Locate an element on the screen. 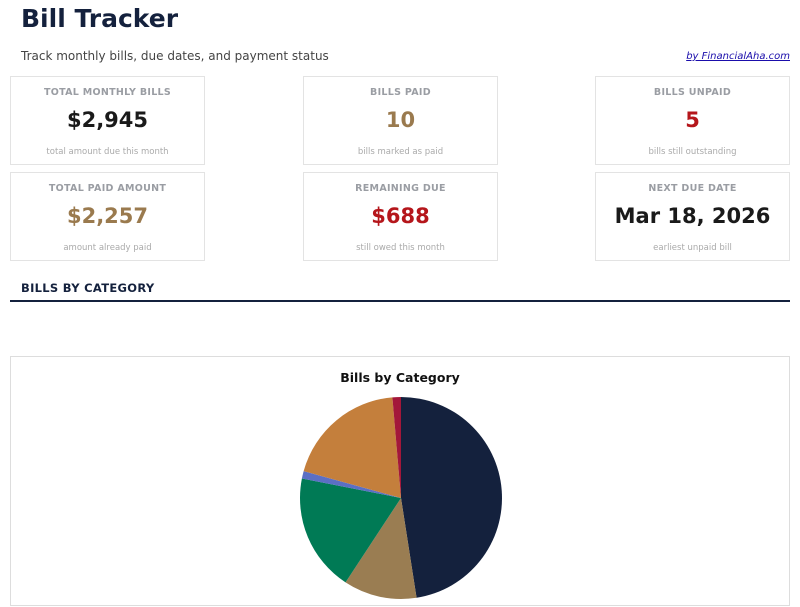 The width and height of the screenshot is (800, 607). stat-note: bills still outstanding is located at coordinates (692, 152).